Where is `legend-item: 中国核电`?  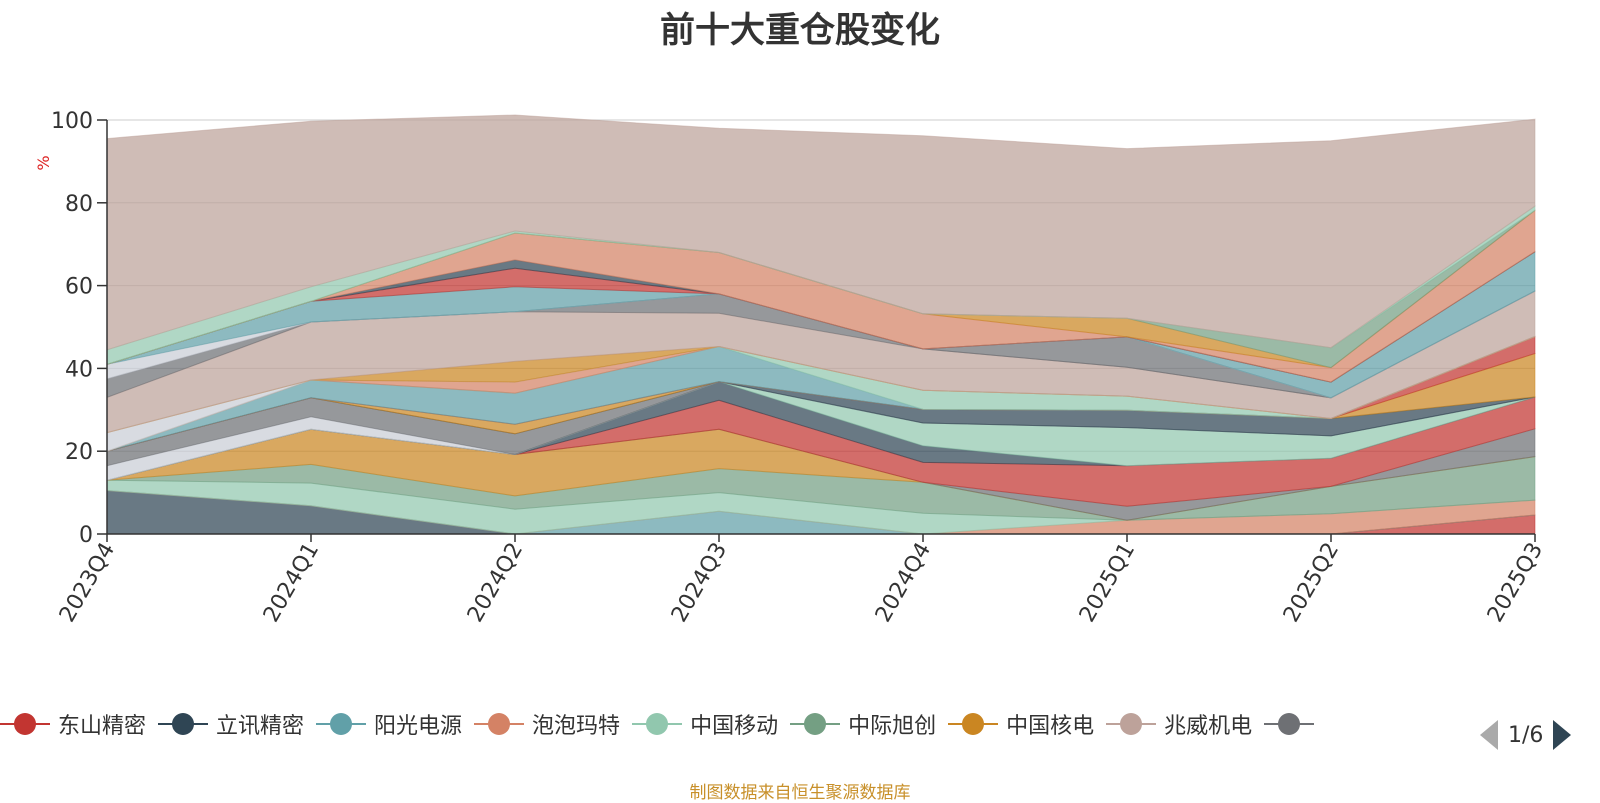
legend-item: 中国核电 is located at coordinates (1021, 724).